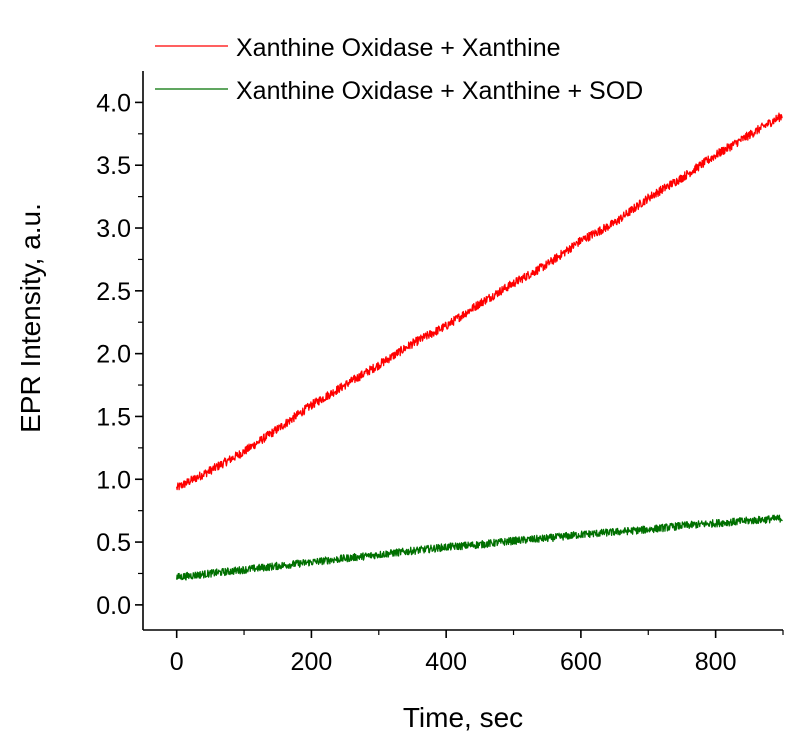 The width and height of the screenshot is (800, 749). What do you see at coordinates (113, 355) in the screenshot?
I see `y-tick-label: 2.0` at bounding box center [113, 355].